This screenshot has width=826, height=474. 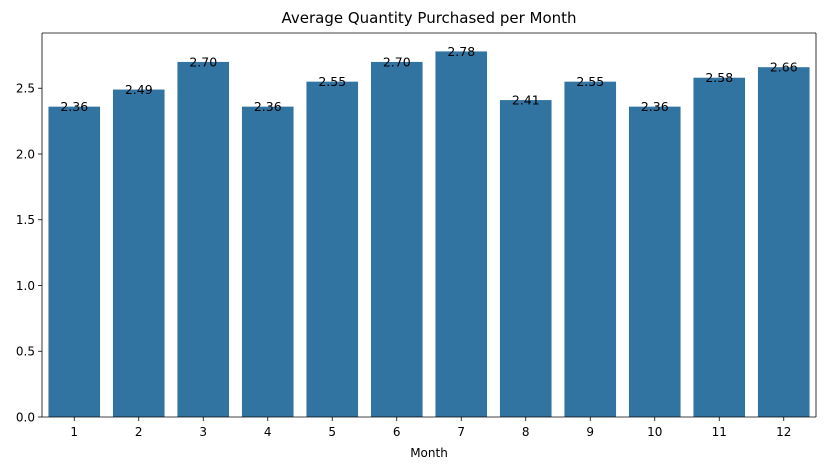 What do you see at coordinates (429, 453) in the screenshot?
I see `x-axis-label: Month` at bounding box center [429, 453].